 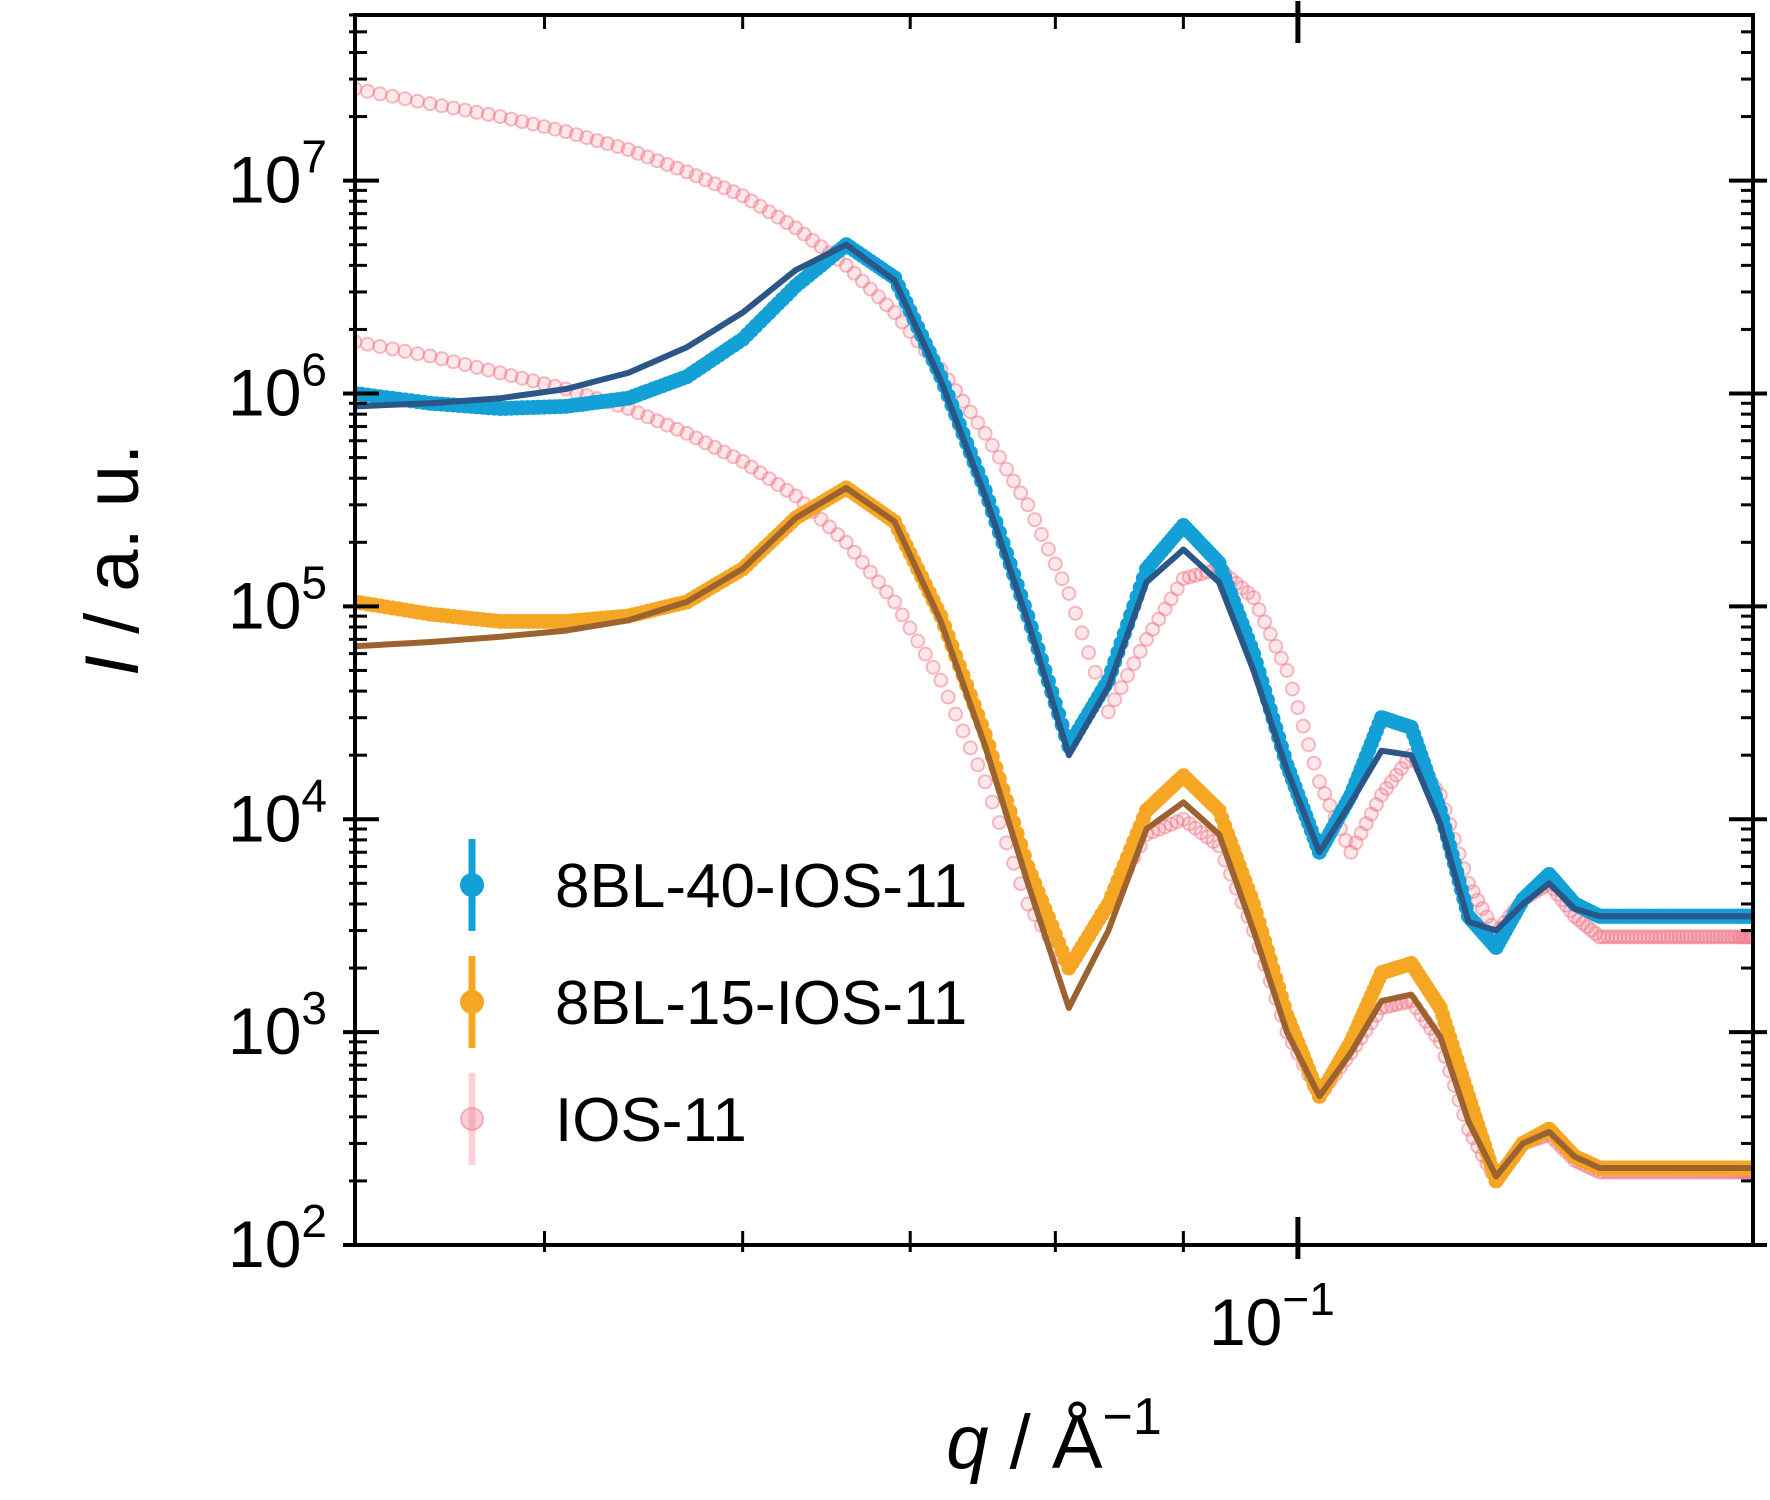 What do you see at coordinates (277, 174) in the screenshot?
I see `y-tick-label: 10⁷` at bounding box center [277, 174].